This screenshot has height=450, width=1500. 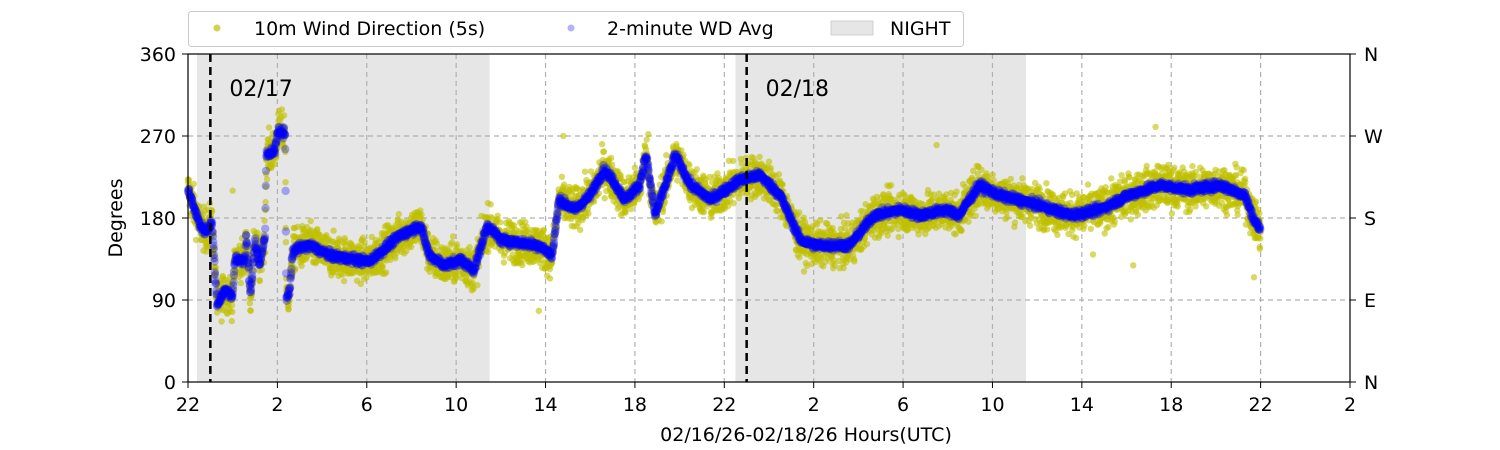 What do you see at coordinates (217, 28) in the screenshot?
I see `legend-marker-wd5s` at bounding box center [217, 28].